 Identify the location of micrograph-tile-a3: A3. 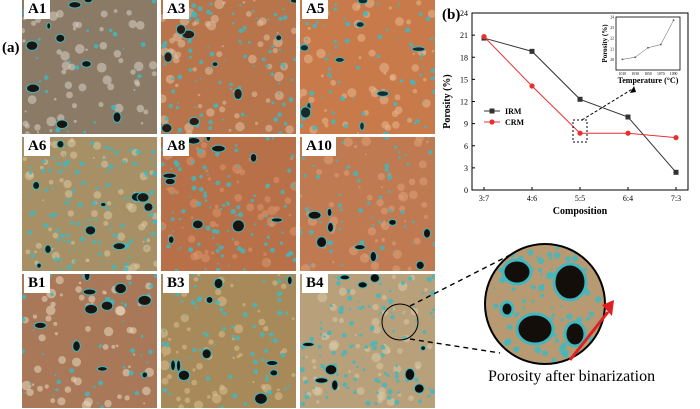
(228, 67).